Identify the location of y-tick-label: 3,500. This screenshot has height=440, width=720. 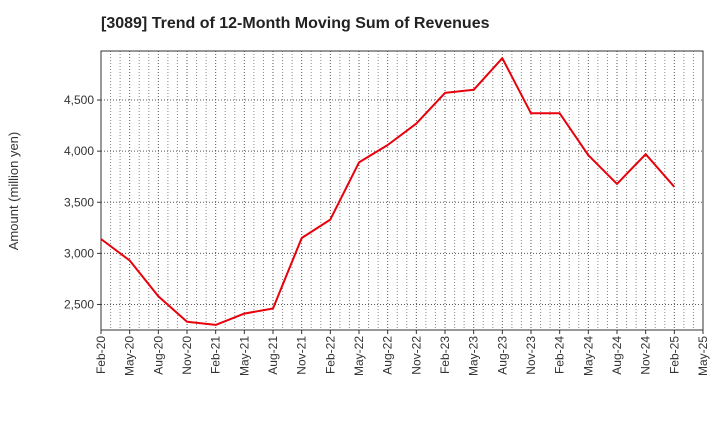
(79, 202).